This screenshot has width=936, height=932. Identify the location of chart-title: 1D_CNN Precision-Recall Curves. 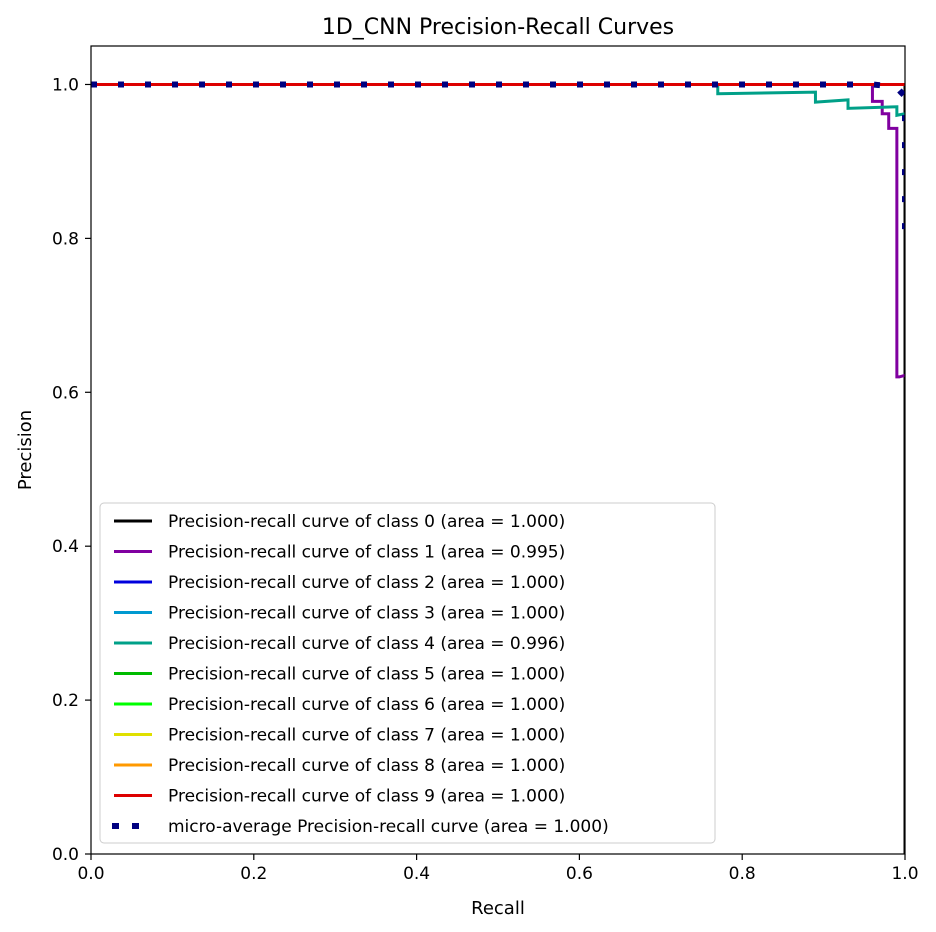
(498, 27).